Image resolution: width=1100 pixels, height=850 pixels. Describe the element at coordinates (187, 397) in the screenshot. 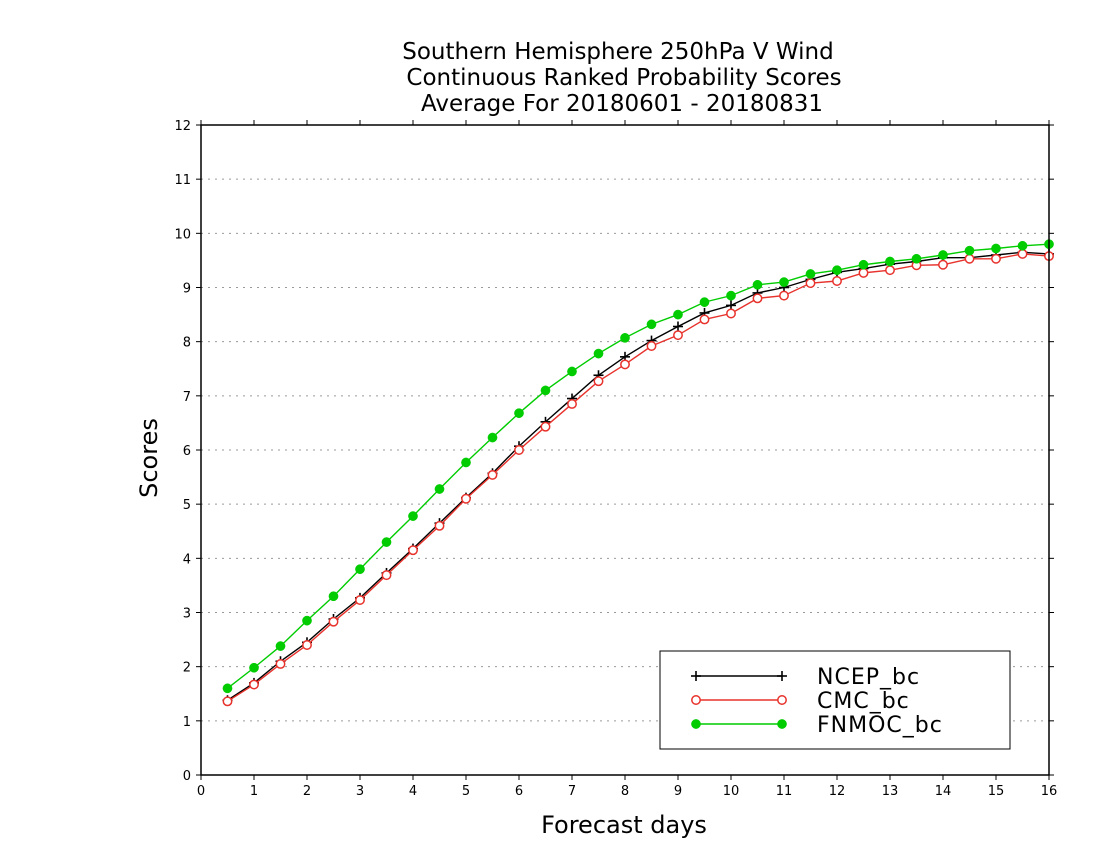

I see `y-tick-label: 7` at that location.